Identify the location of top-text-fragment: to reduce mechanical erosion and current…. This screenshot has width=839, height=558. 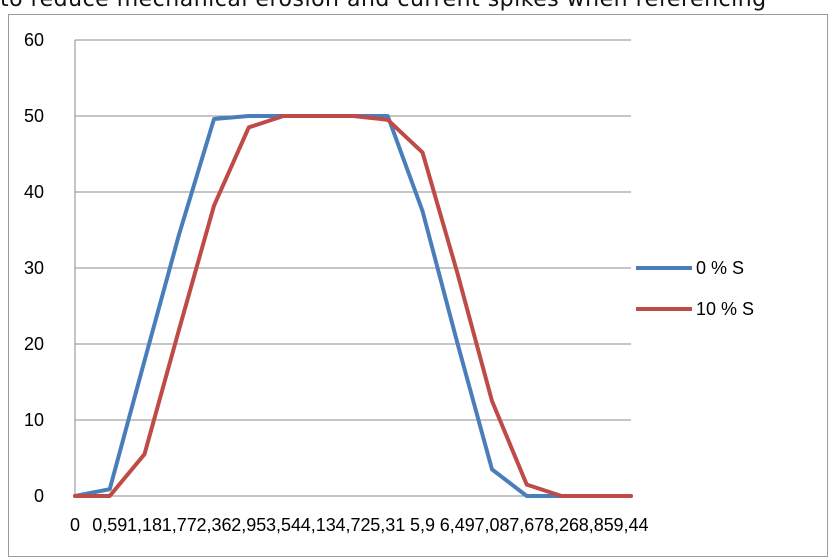
(419, 6).